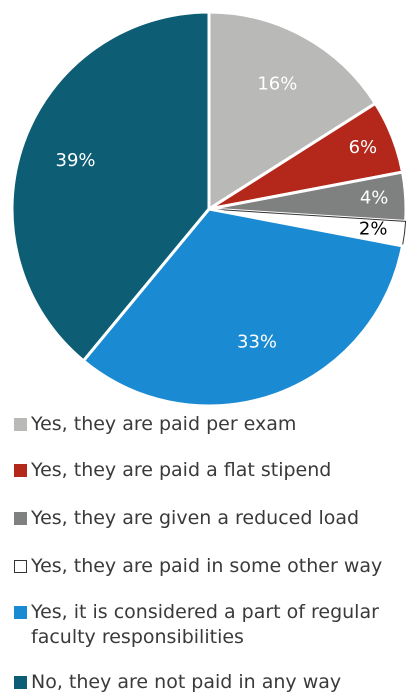  Describe the element at coordinates (363, 147) in the screenshot. I see `slice-label: 6%` at that location.